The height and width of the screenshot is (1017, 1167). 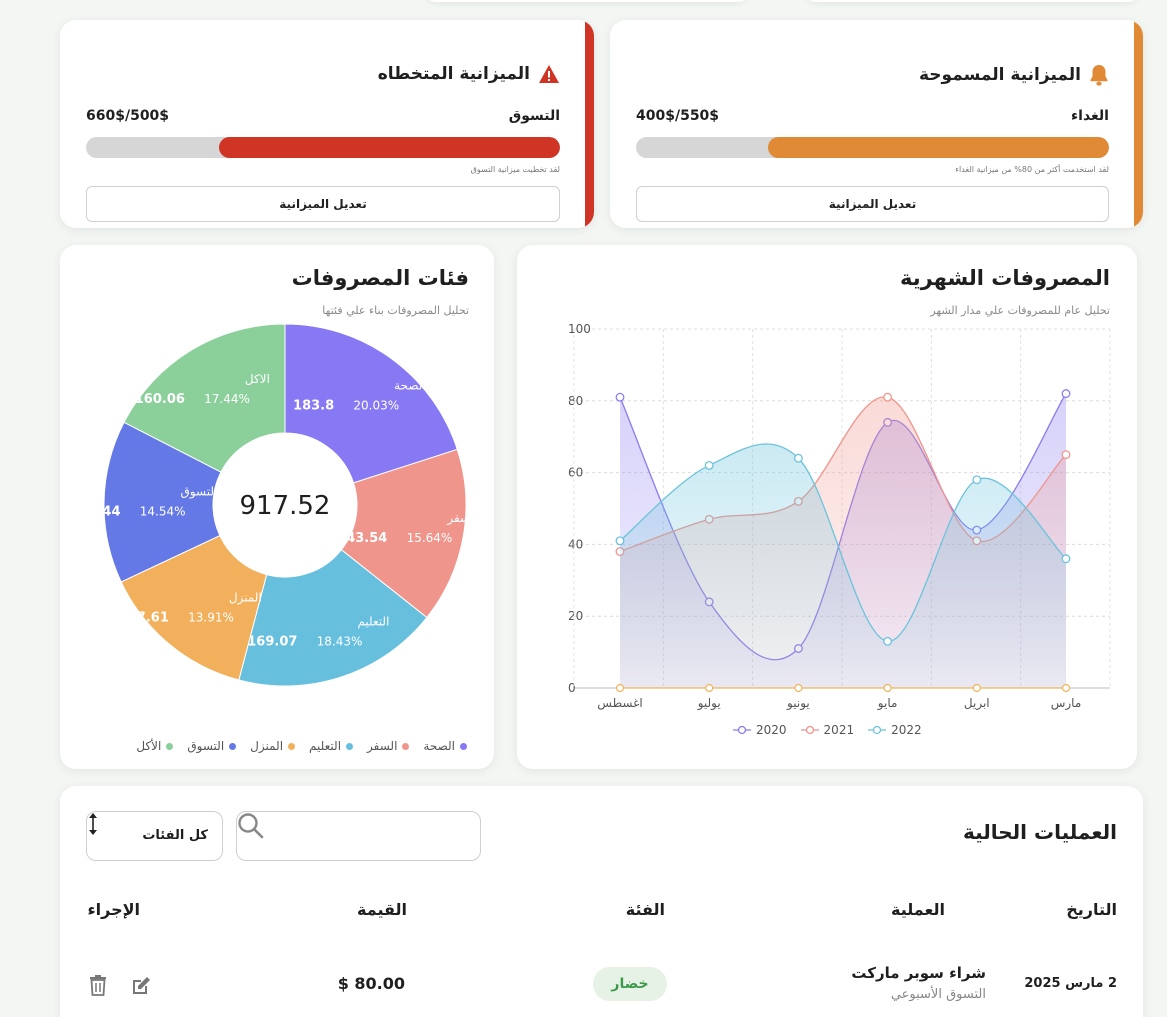 I want to click on legend-item-التعليم: التعليم, so click(x=331, y=746).